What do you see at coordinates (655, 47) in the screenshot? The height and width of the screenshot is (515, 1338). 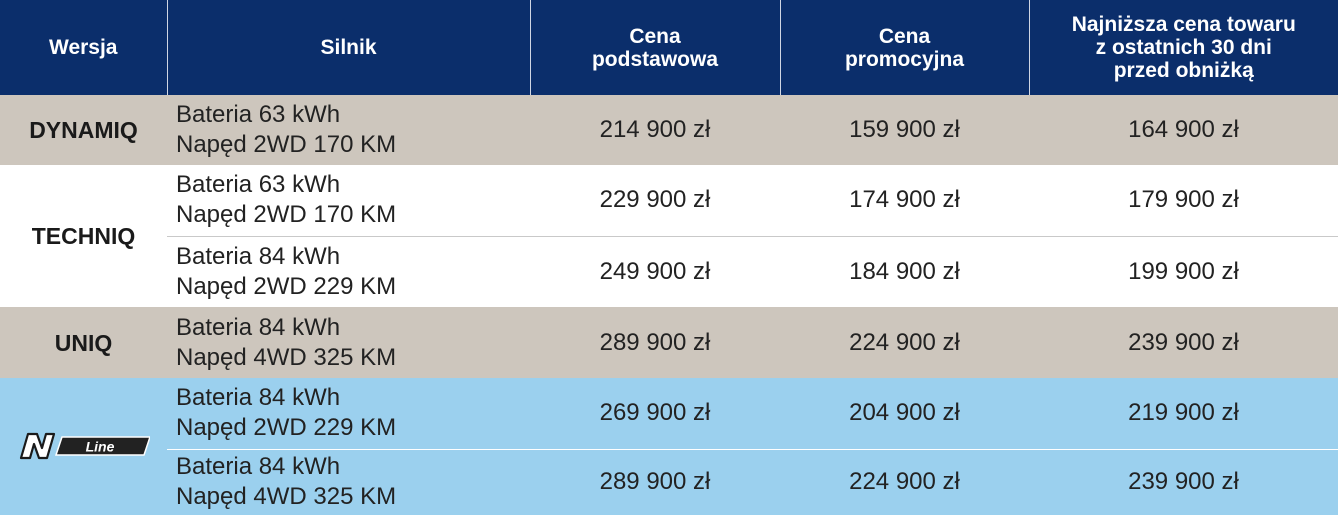 I see `header-base-price: Cena podstawowa` at bounding box center [655, 47].